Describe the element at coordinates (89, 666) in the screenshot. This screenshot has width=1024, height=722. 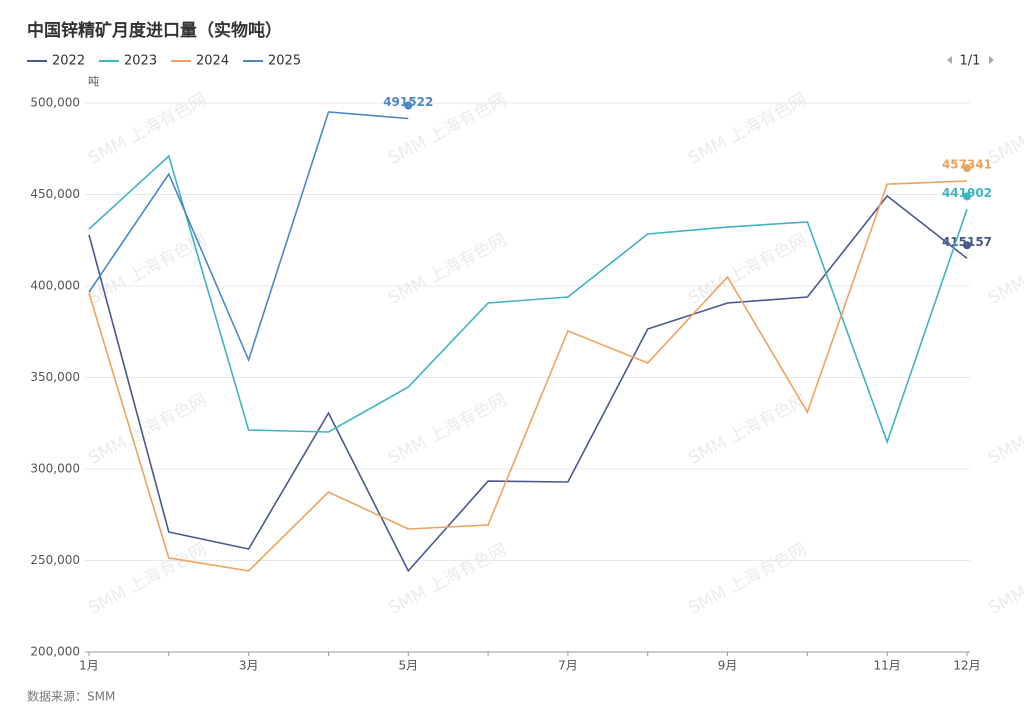
I see `x-tick-label: 1月` at that location.